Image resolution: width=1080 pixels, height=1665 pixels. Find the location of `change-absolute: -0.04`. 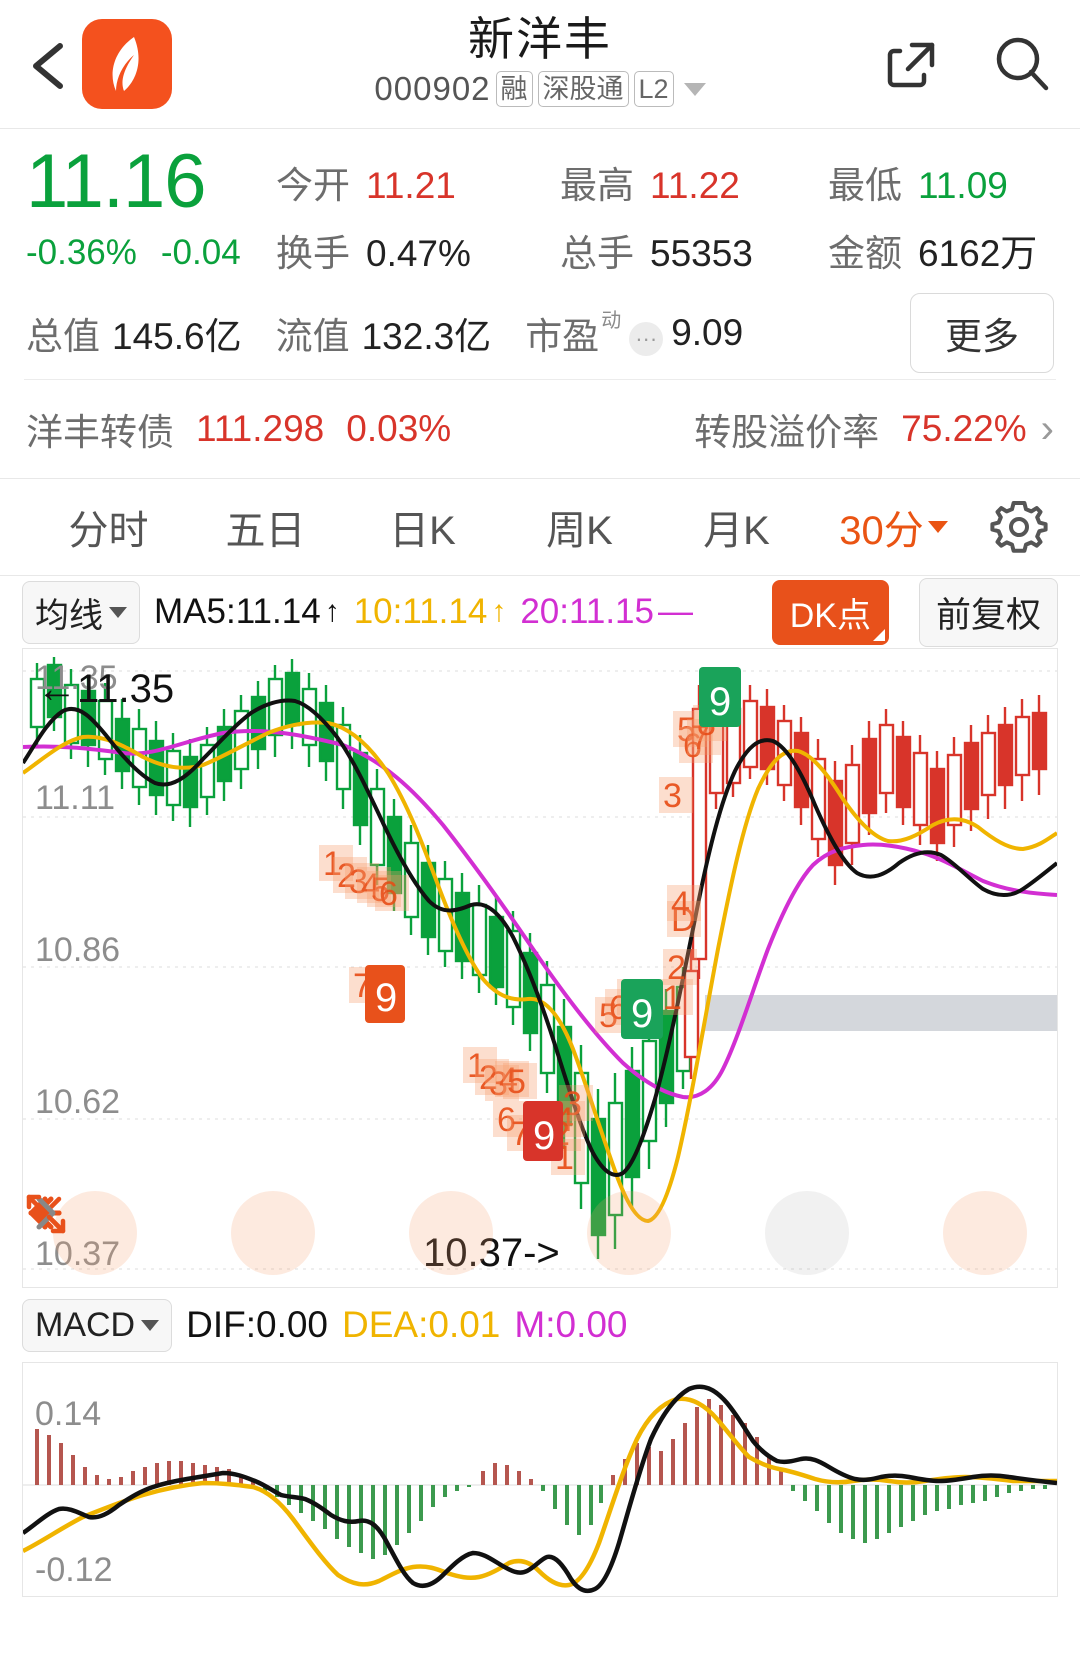

change-absolute: -0.04 is located at coordinates (200, 252).